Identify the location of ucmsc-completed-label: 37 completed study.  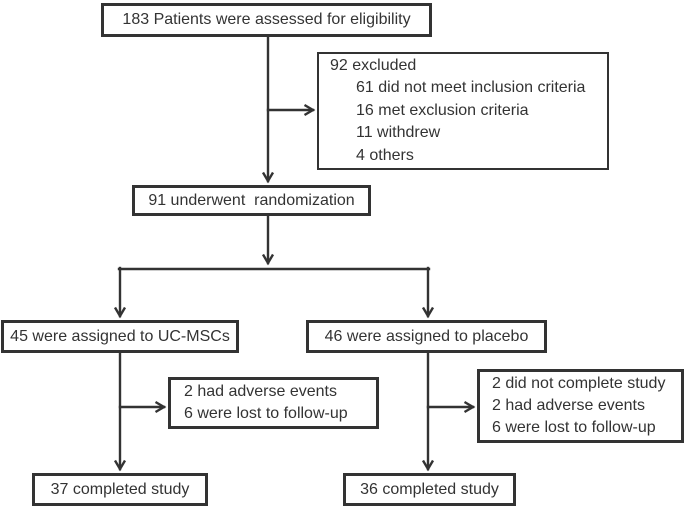
(120, 489).